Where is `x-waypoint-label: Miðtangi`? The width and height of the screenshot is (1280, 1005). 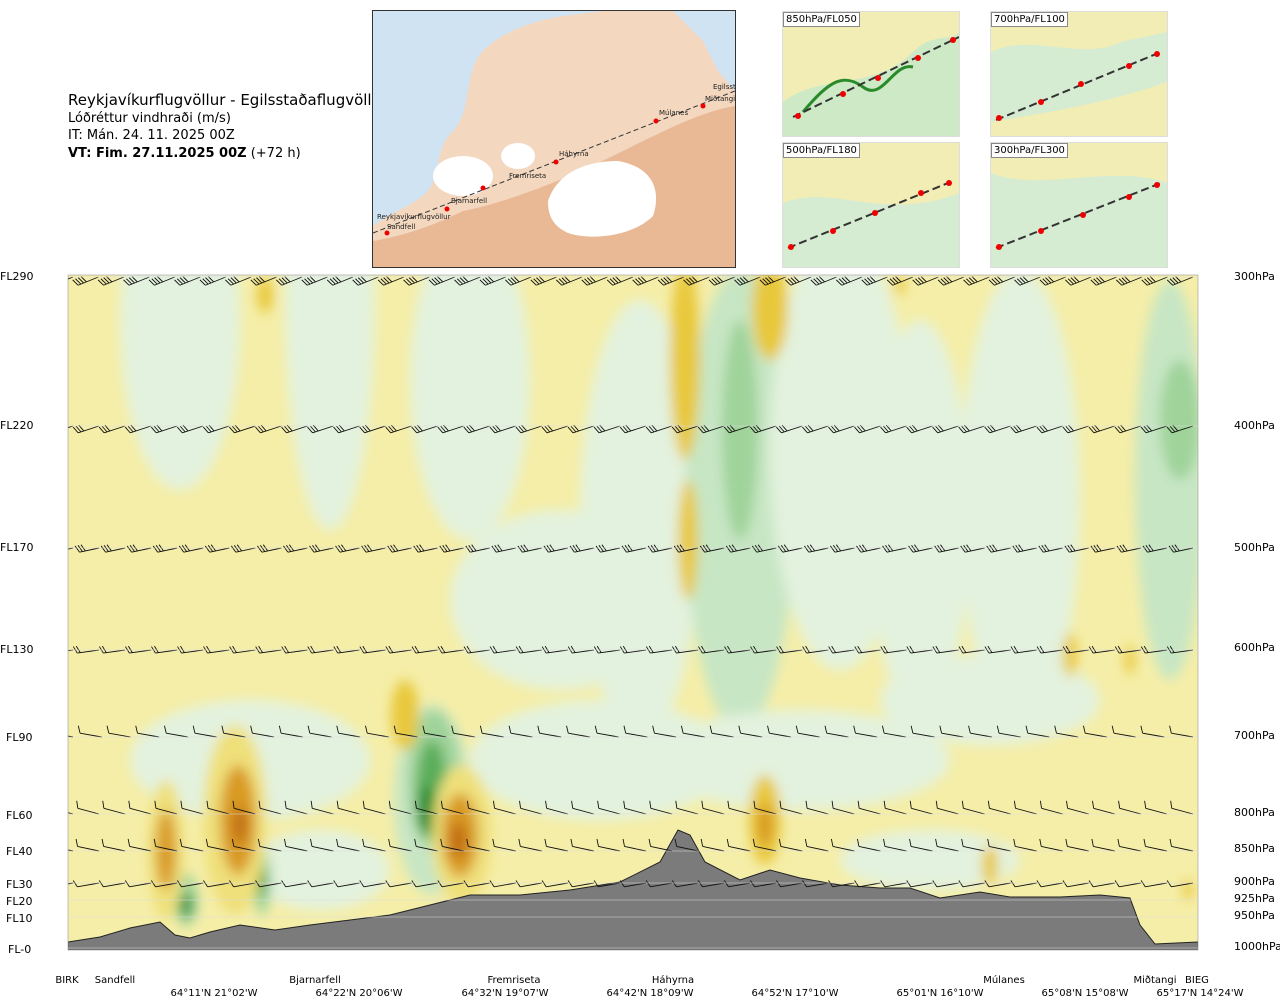 x-waypoint-label: Miðtangi is located at coordinates (1155, 980).